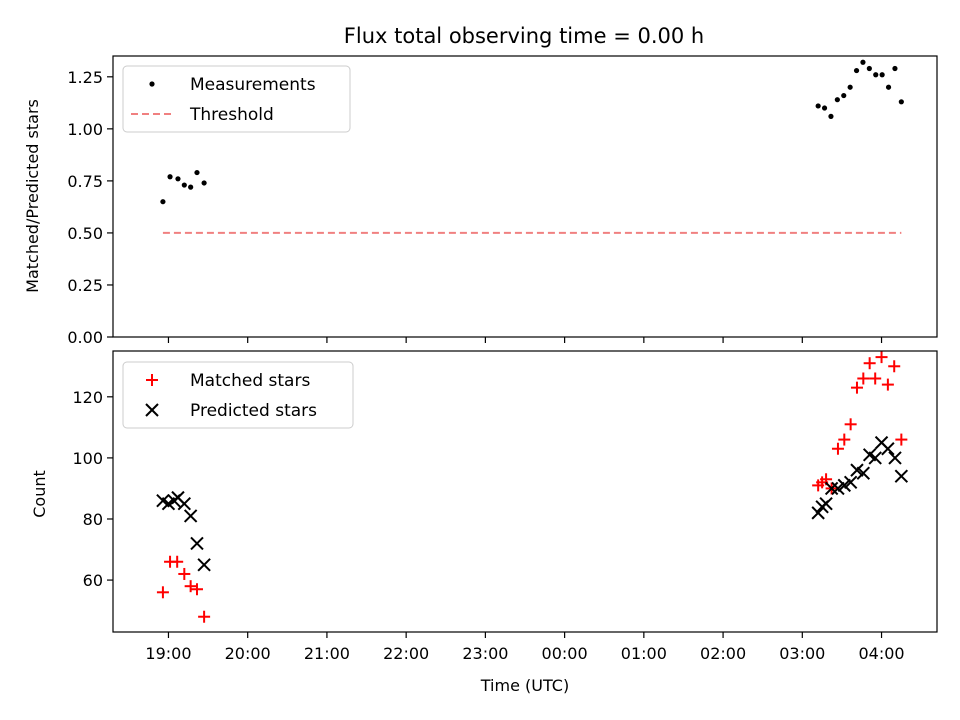 This screenshot has height=720, width=960. I want to click on legend-predicted-marker, so click(152, 410).